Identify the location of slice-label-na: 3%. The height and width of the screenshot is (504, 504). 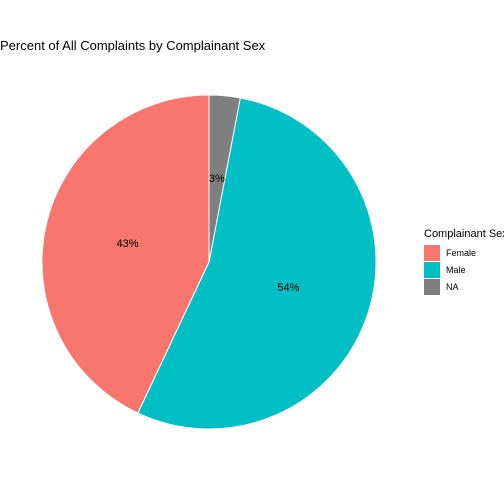
(217, 179).